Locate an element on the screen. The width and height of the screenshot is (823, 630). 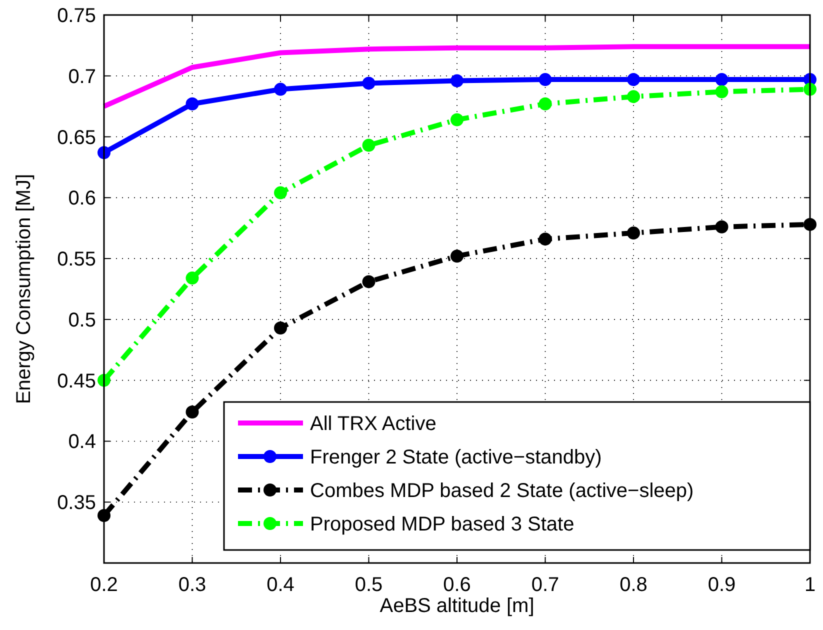
y-tick-label: 0.35 is located at coordinates (76, 503).